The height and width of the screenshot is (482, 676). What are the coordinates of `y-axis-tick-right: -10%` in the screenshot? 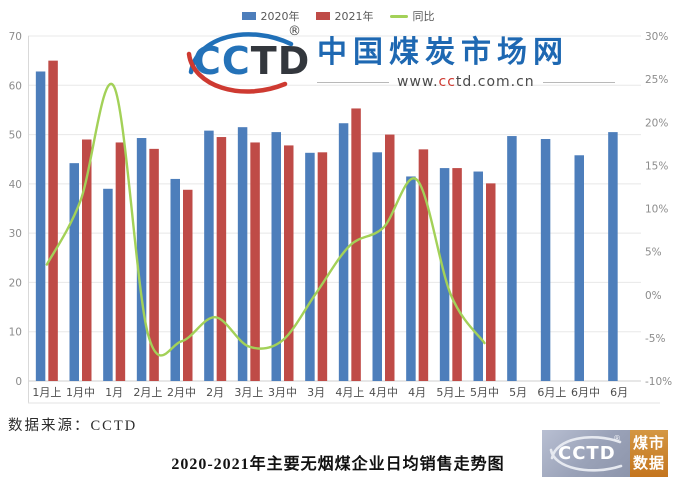 It's located at (658, 382).